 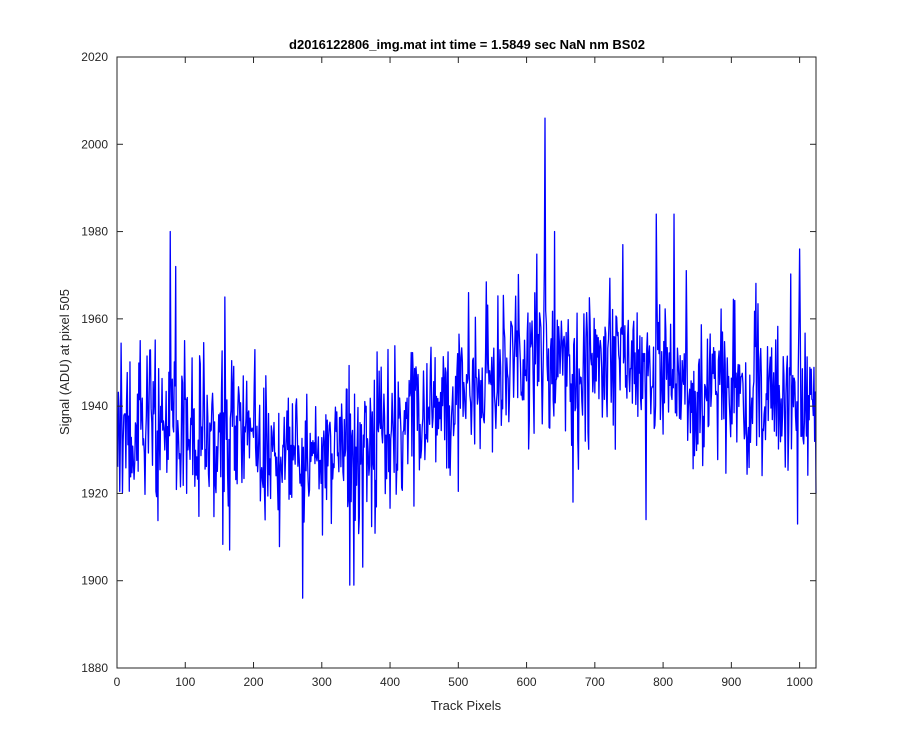 What do you see at coordinates (64, 362) in the screenshot?
I see `y-axis-label: Signal (ADU) at pixel 505` at bounding box center [64, 362].